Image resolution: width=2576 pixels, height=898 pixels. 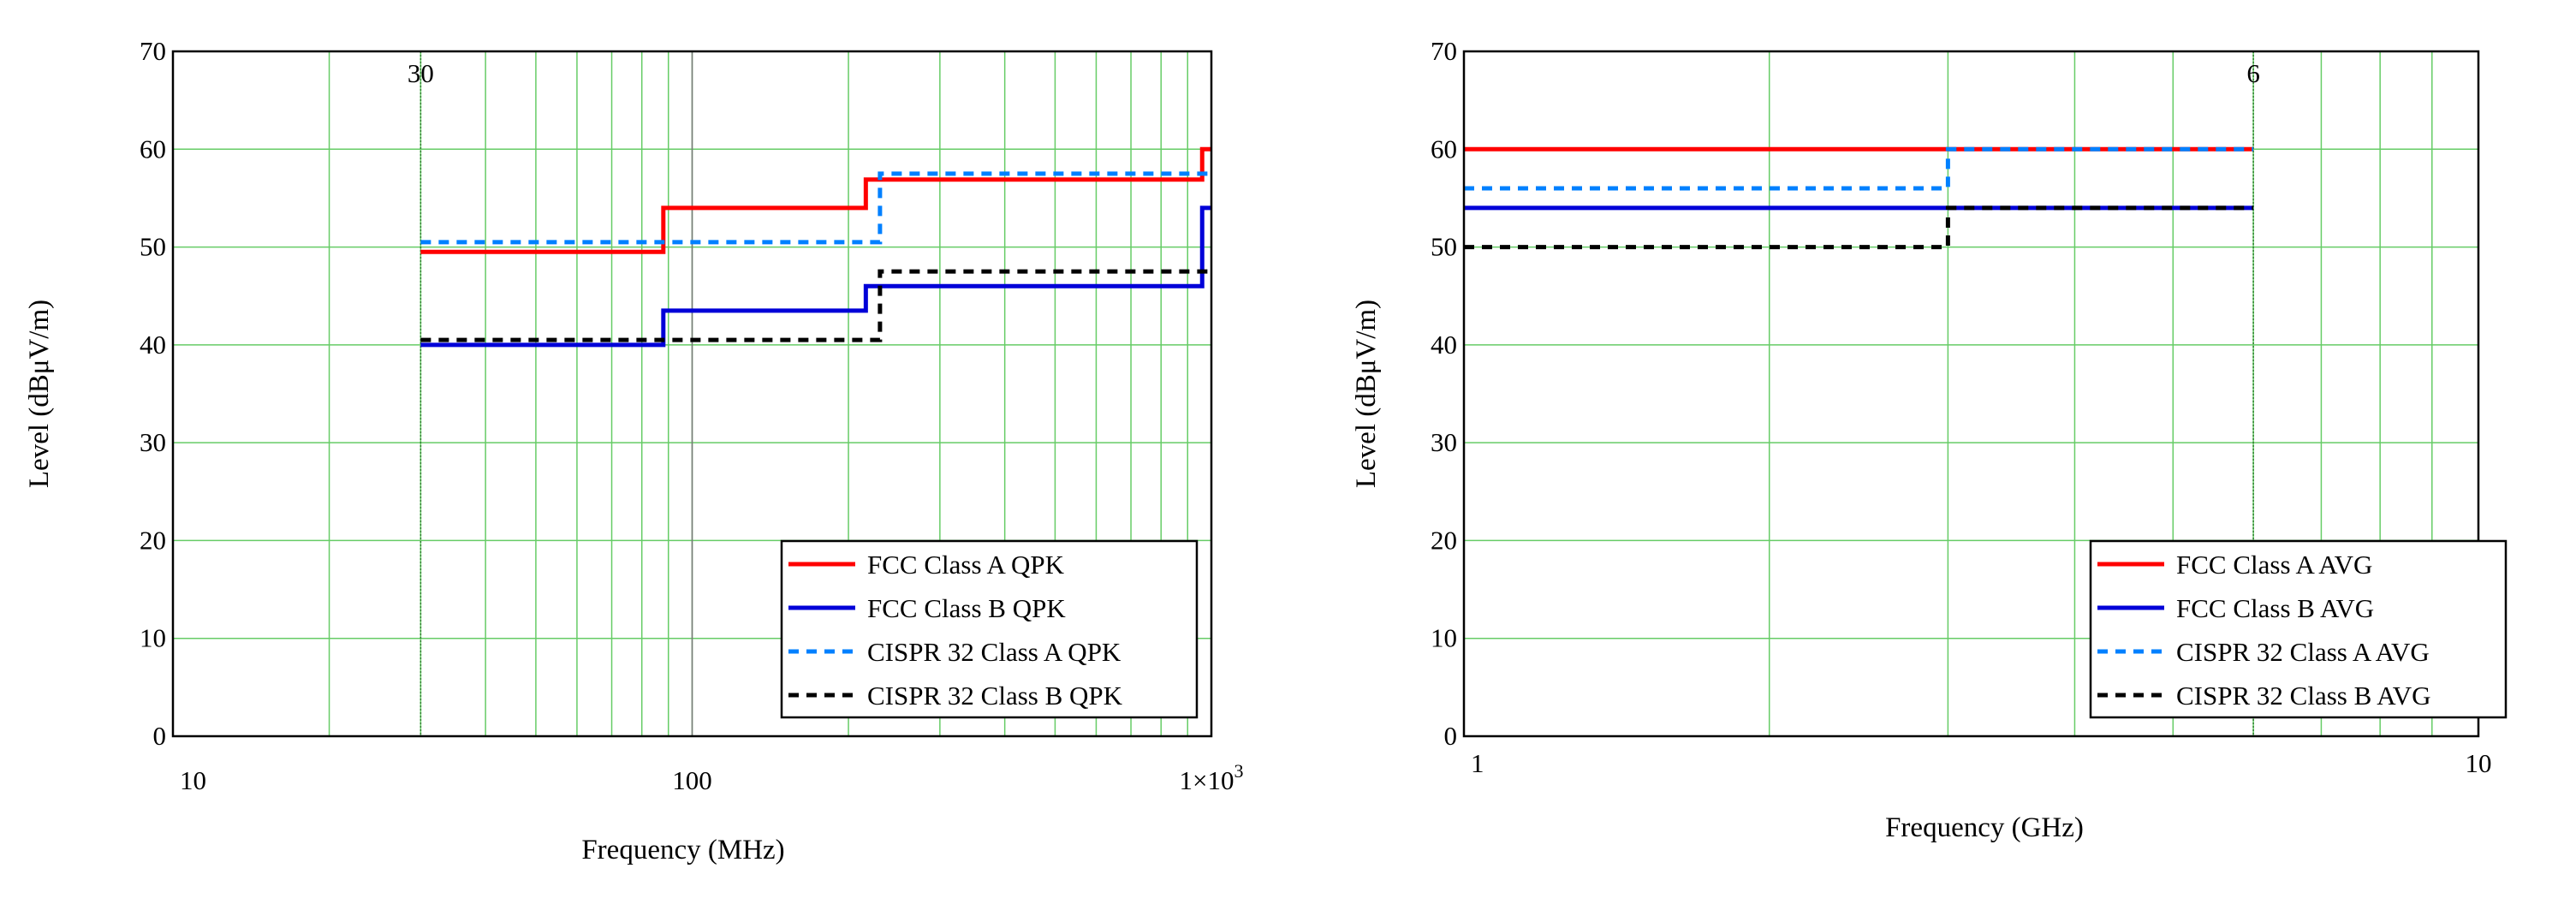 What do you see at coordinates (995, 696) in the screenshot?
I see `legend-label-4: CISPR 32 Class B QPK` at bounding box center [995, 696].